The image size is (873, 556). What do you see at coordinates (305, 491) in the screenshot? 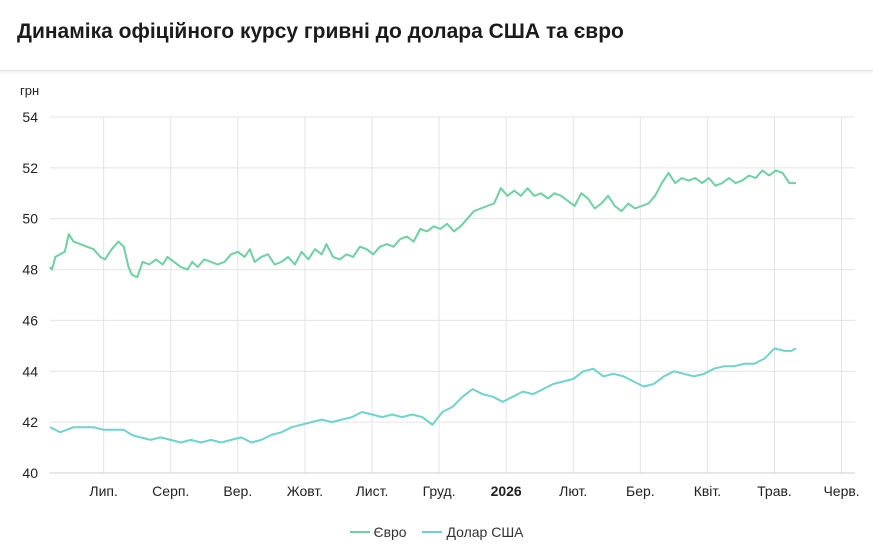
I see `x-tick-label: Жовт.` at bounding box center [305, 491].